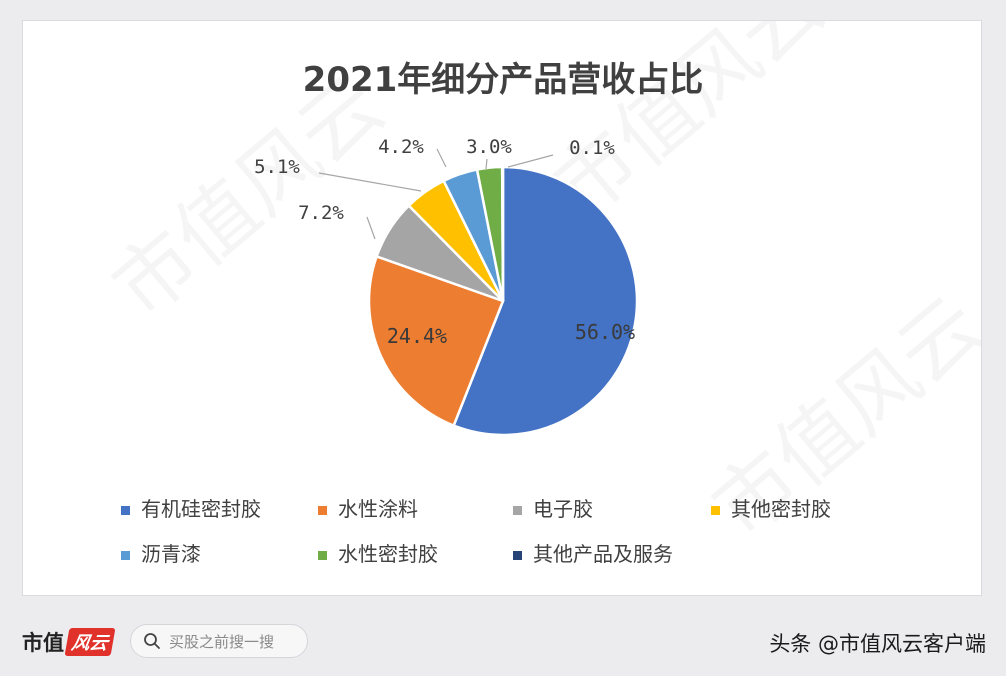 This screenshot has width=1006, height=676. I want to click on data-labels: 56.0% 24.4% 7.2% 5.1% 4.2% 3.0% 0.1%, so click(444, 242).